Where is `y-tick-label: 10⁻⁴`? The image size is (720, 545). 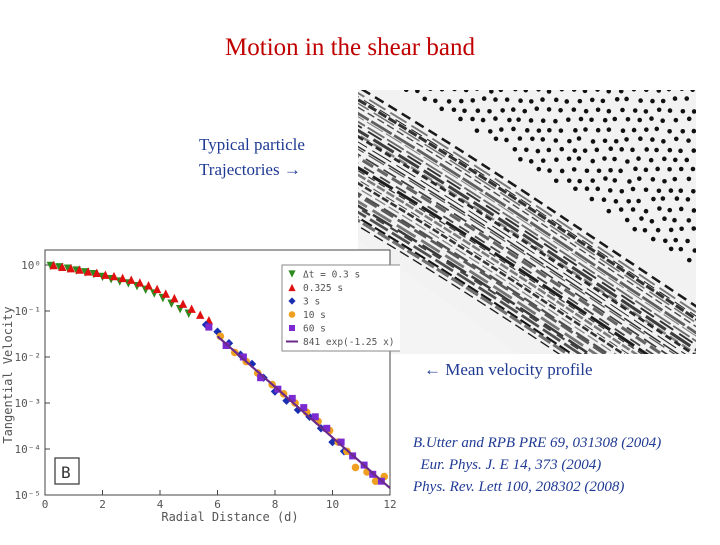
y-tick-label: 10⁻⁴ is located at coordinates (28, 449).